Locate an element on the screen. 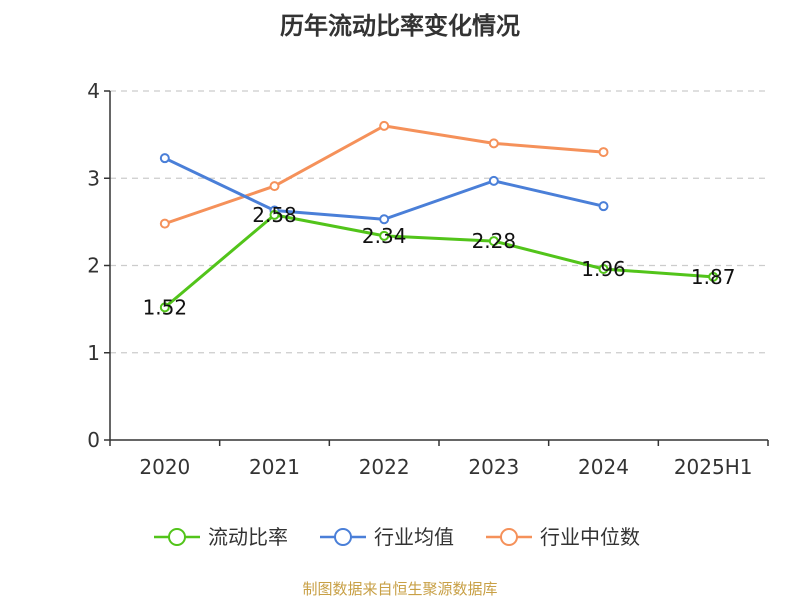 The width and height of the screenshot is (800, 600). data-label: 2.58 is located at coordinates (274, 215).